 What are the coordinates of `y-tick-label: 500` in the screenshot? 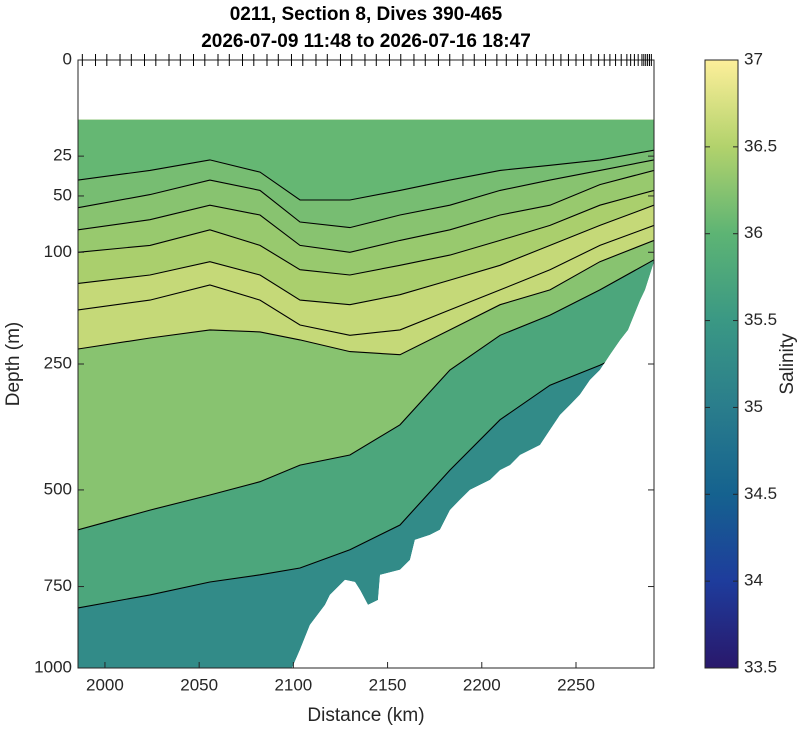 It's located at (58, 488).